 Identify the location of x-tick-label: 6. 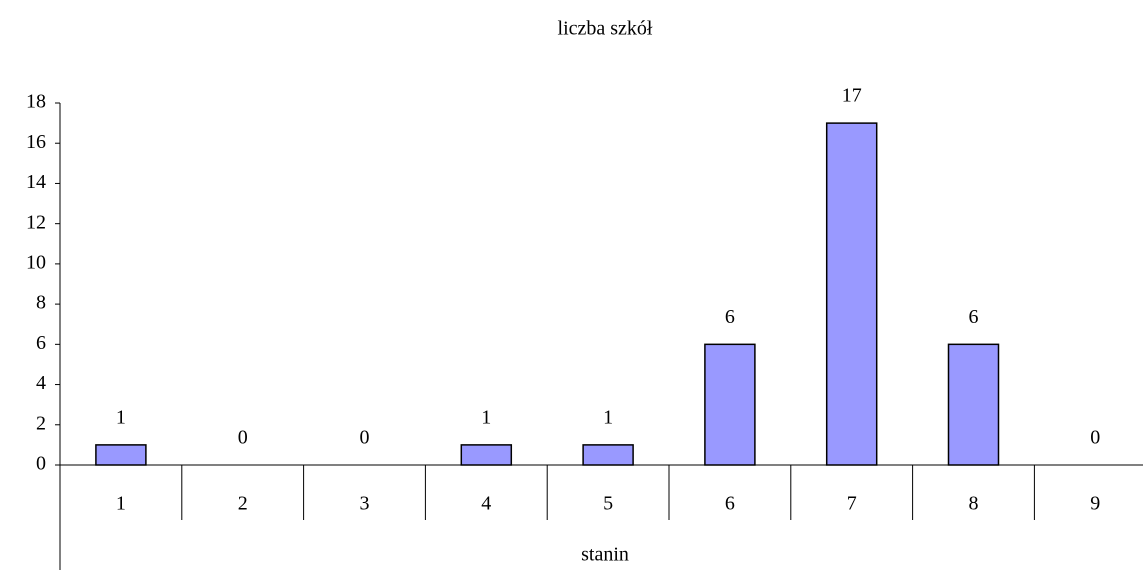
(730, 504).